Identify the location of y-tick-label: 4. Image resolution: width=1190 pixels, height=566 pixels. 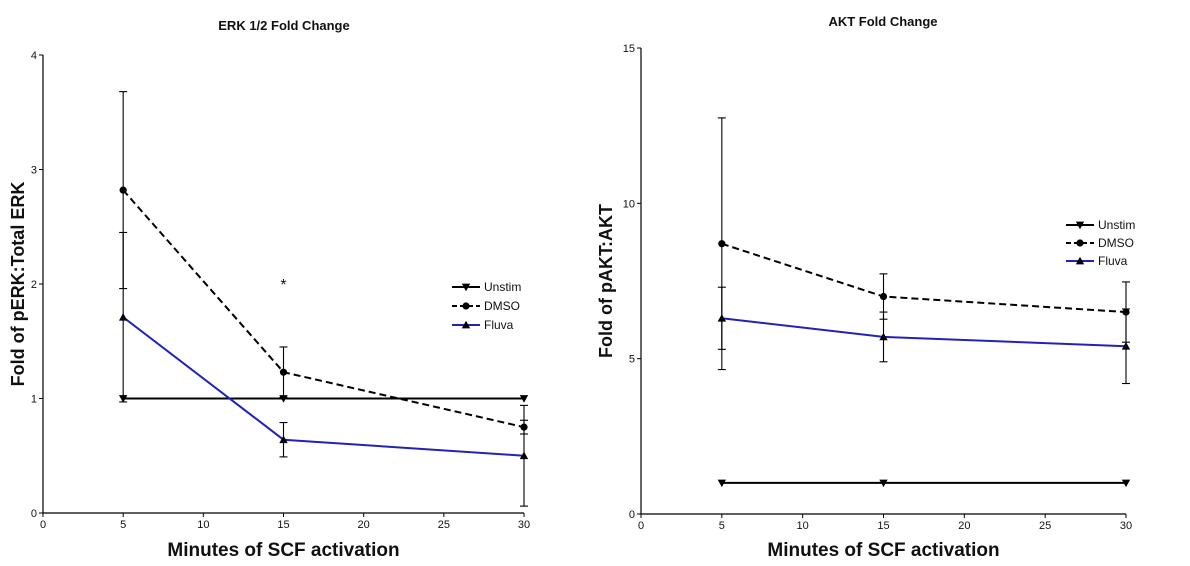
(34, 56).